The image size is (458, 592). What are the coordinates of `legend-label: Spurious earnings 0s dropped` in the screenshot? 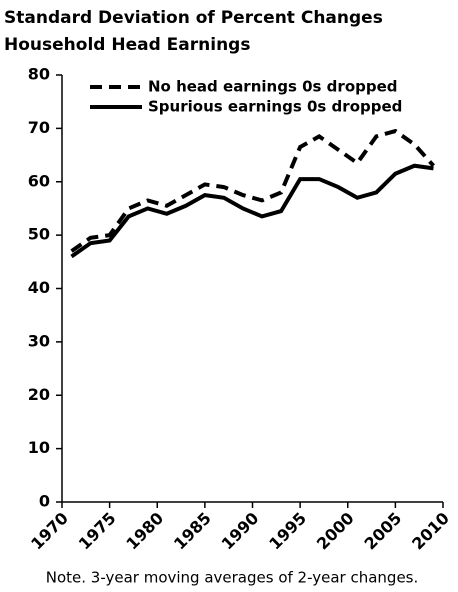 It's located at (275, 107).